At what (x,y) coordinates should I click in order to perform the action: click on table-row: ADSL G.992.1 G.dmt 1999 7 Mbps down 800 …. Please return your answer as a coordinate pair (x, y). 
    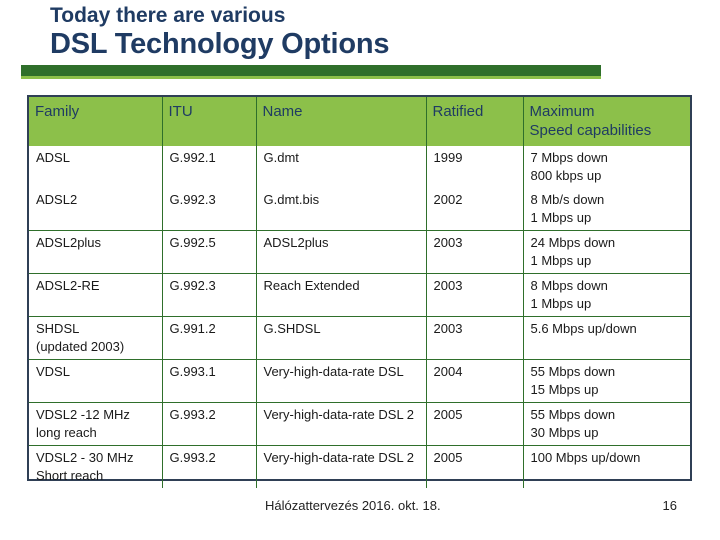
    Looking at the image, I should click on (359, 167).